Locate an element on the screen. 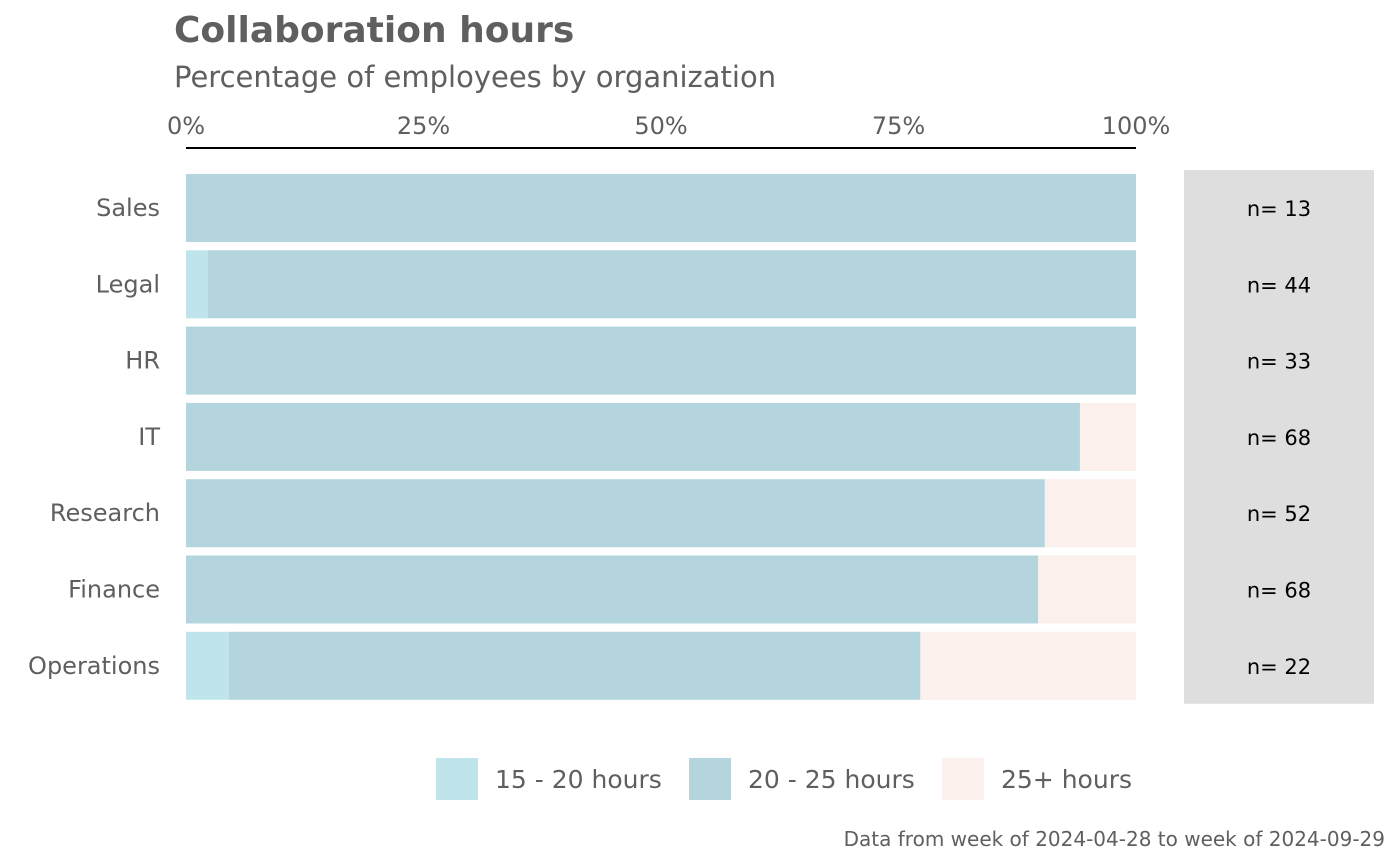 This screenshot has height=866, width=1400. chart-title: Collaboration hours is located at coordinates (374, 30).